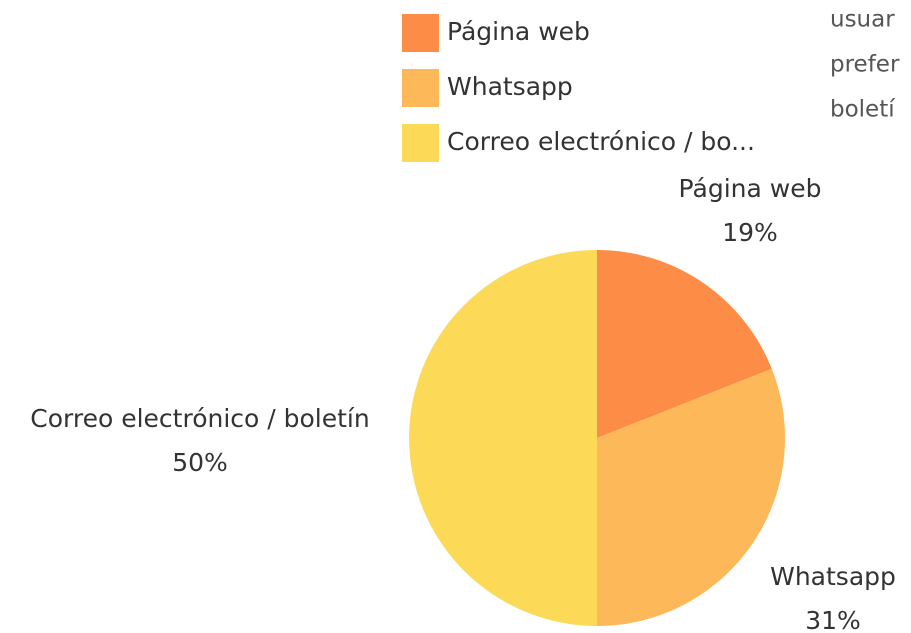  Describe the element at coordinates (862, 110) in the screenshot. I see `side-text: boletí` at that location.